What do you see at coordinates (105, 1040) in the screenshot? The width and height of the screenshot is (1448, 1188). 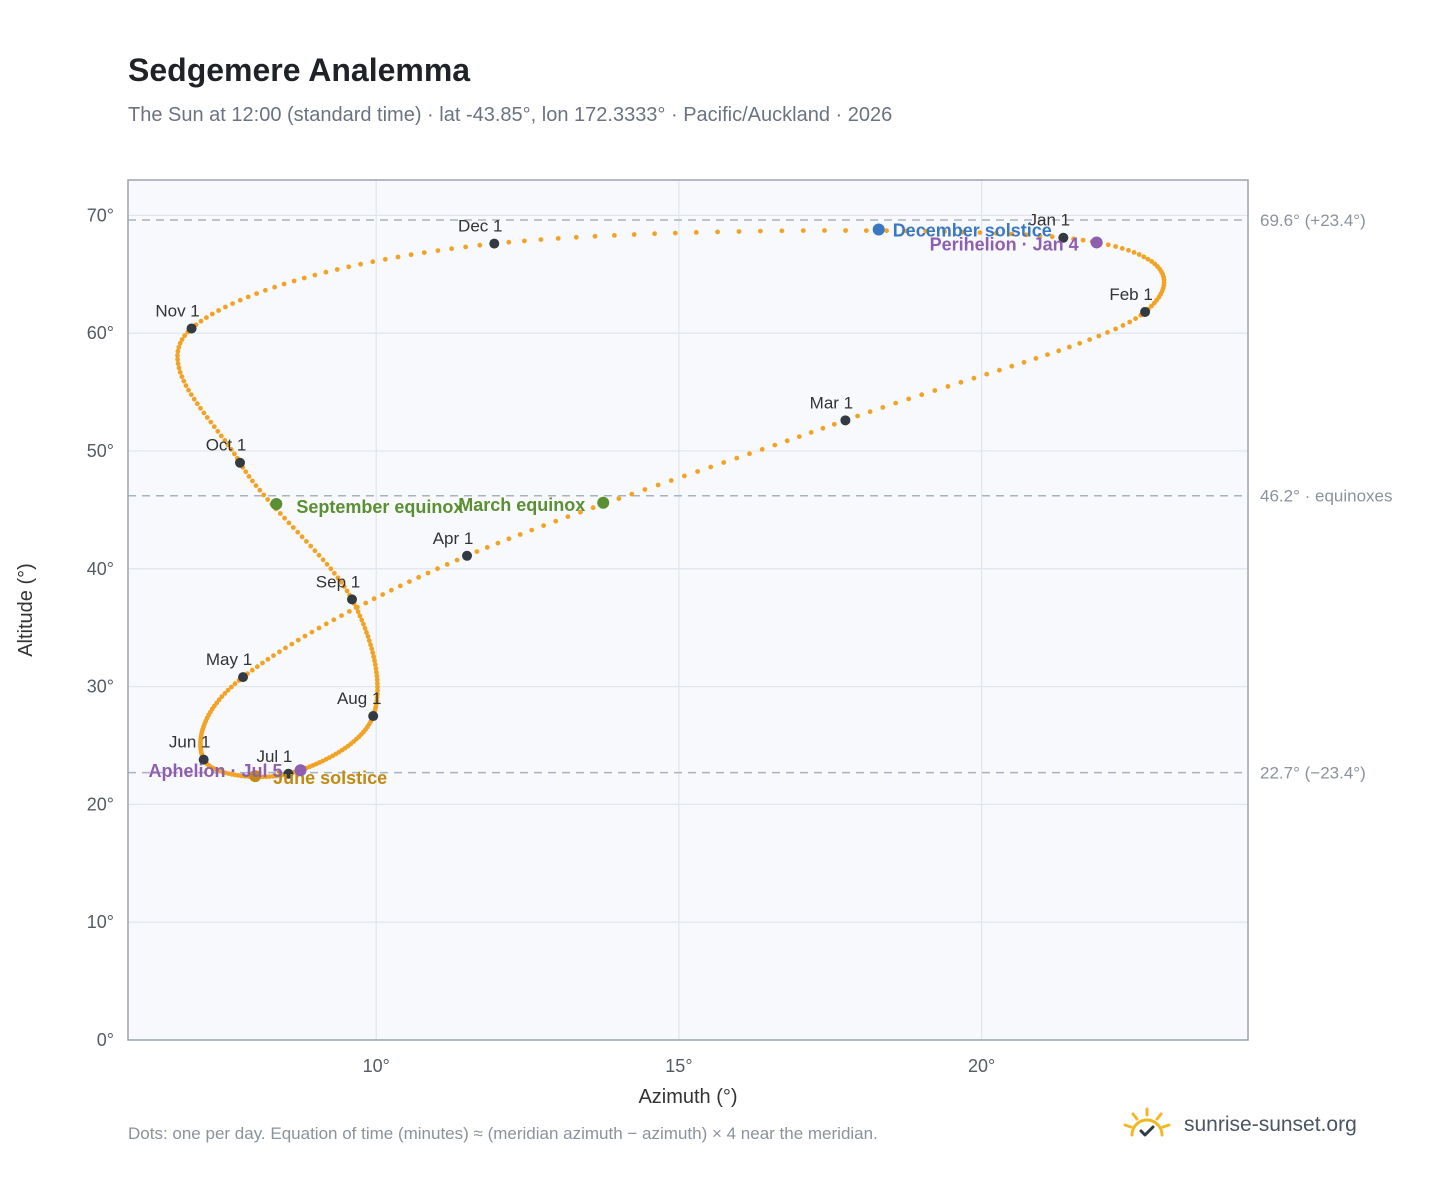 I see `y-tick-label: 0°` at bounding box center [105, 1040].